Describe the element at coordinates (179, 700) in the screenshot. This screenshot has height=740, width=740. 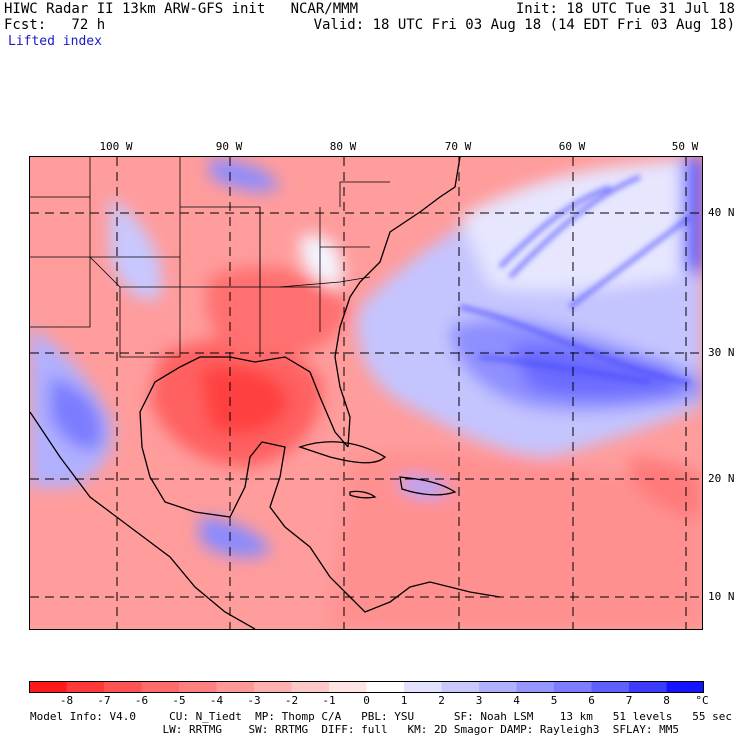
I see `colorbar-tick-label: -5` at that location.